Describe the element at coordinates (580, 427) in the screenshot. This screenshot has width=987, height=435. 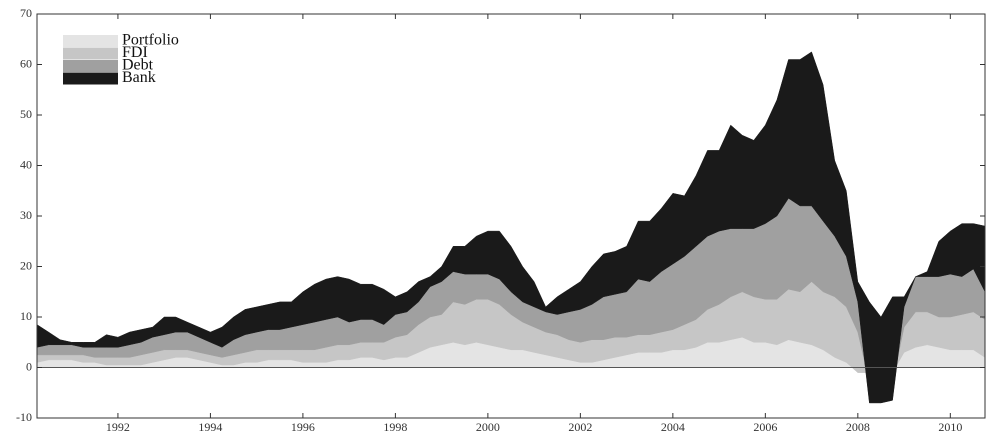
I see `x-tick-label: 2002` at that location.